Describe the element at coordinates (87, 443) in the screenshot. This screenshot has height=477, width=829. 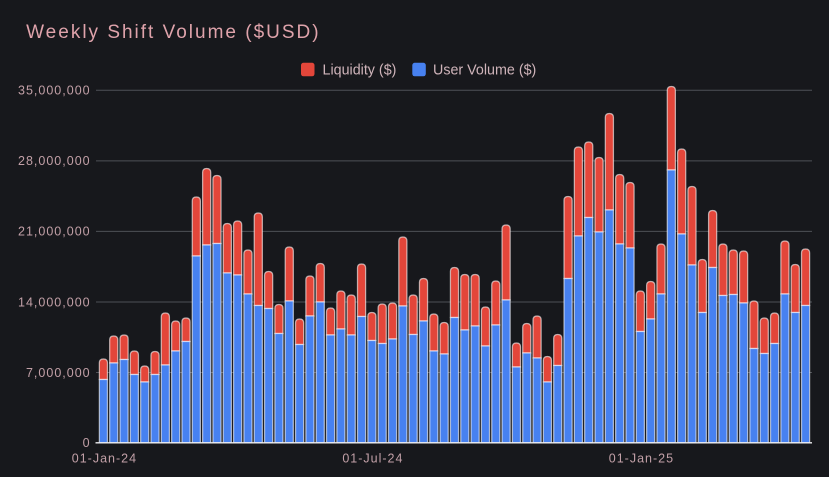
I see `svg-text: 0` at that location.